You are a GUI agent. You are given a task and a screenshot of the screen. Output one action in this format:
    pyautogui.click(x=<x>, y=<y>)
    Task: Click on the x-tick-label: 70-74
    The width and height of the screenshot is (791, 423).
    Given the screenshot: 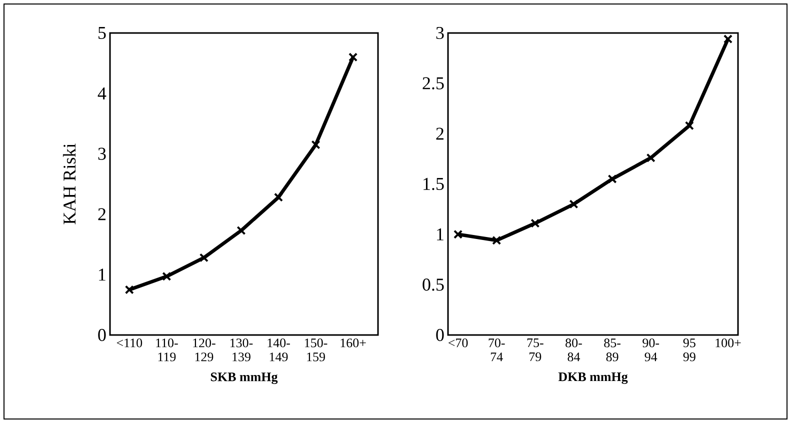 What is the action you would take?
    pyautogui.click(x=496, y=350)
    